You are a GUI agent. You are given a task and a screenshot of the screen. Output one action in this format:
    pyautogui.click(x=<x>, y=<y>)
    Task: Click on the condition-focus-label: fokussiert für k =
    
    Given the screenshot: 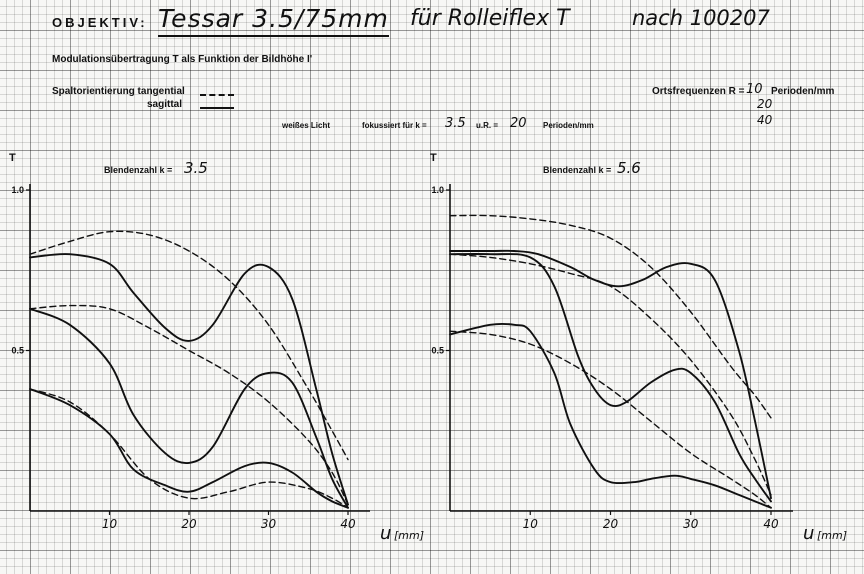 What is the action you would take?
    pyautogui.click(x=394, y=125)
    